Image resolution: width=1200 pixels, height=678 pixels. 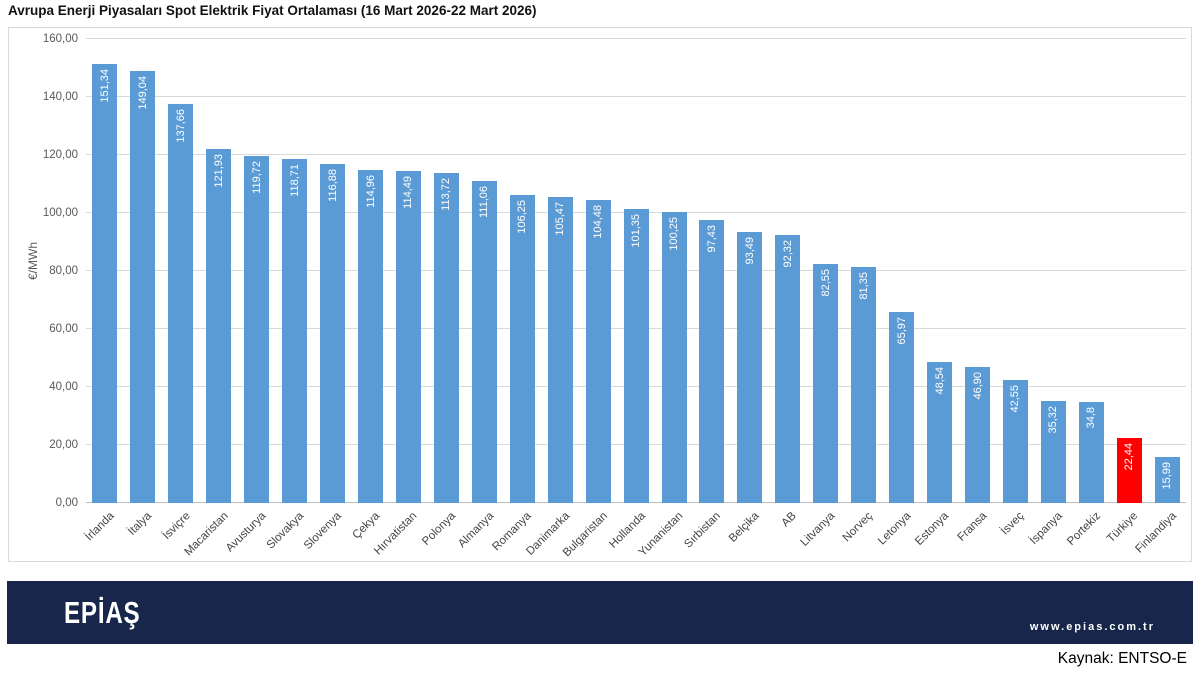 What do you see at coordinates (1053, 419) in the screenshot?
I see `bar-value-label: 35,32` at bounding box center [1053, 419].